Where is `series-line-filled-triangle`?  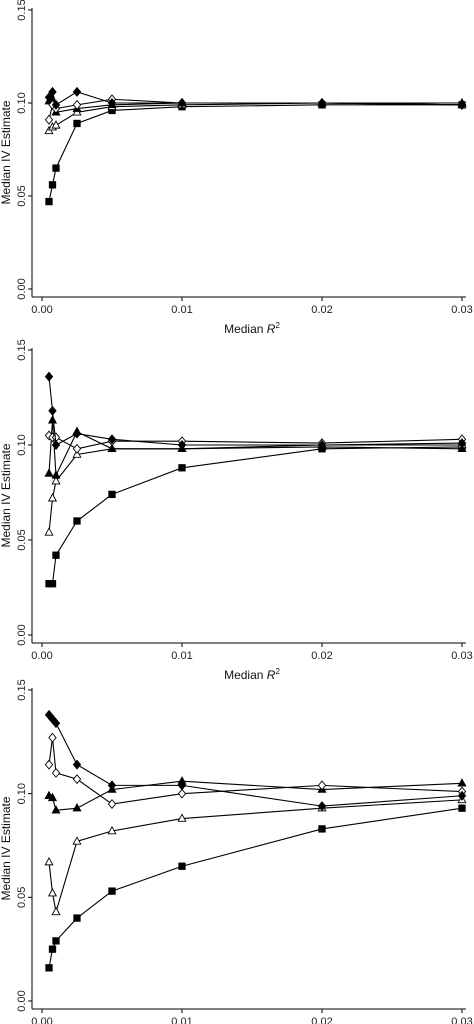
series-line-filled-triangle is located at coordinates (255, 449).